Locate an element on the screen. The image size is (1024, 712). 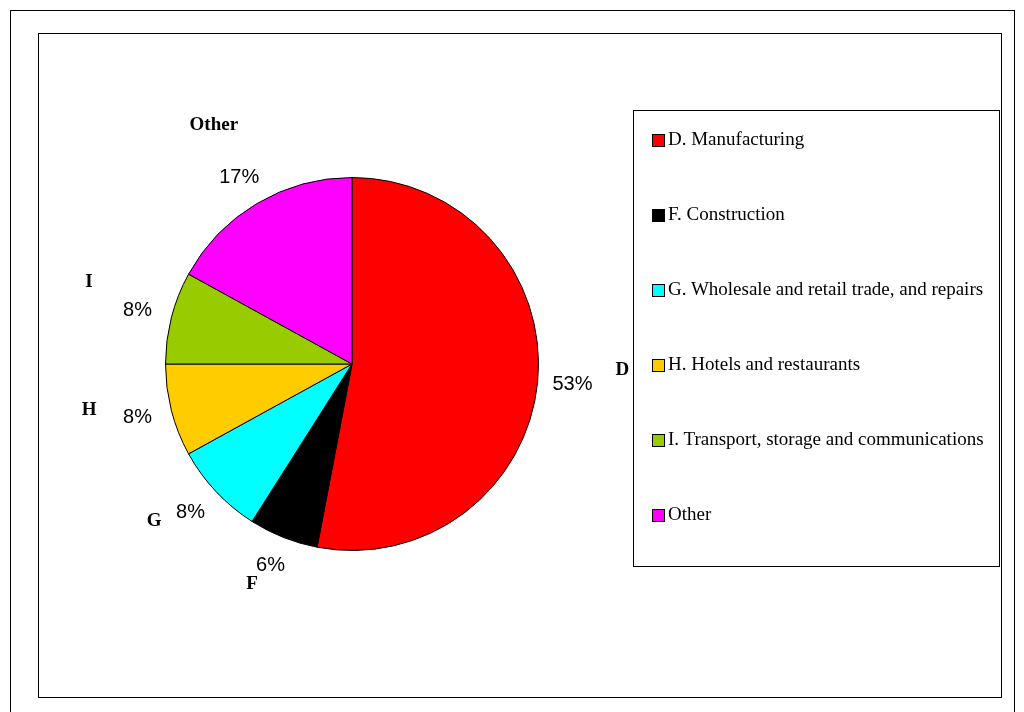
legend-label: Other is located at coordinates (690, 514).